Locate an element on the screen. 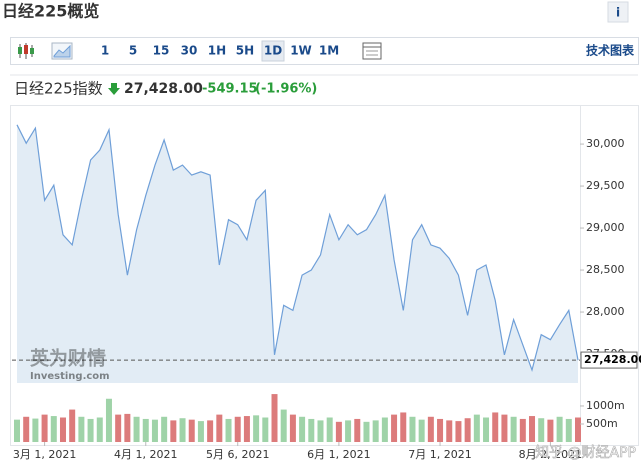 The image size is (641, 471). quote-change-pct: (-1.96%) is located at coordinates (286, 89).